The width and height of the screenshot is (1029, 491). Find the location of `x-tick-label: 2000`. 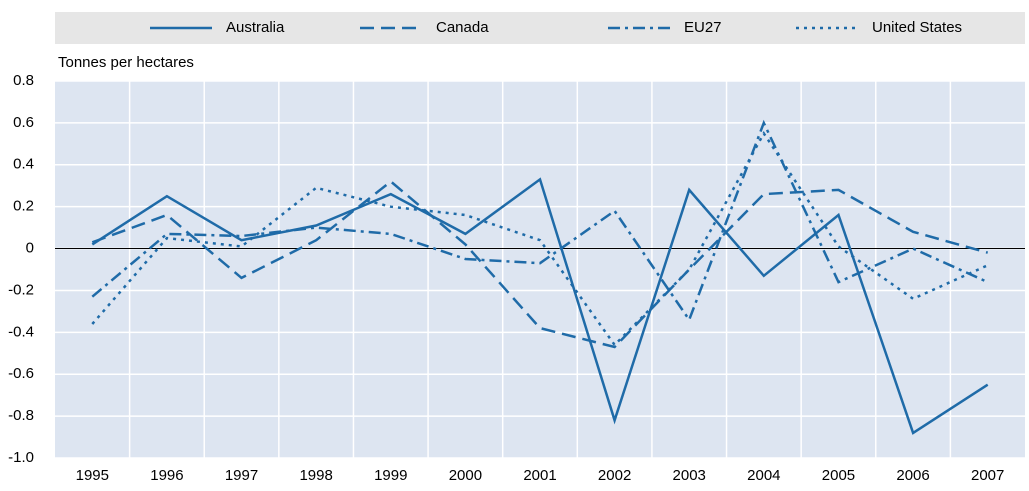

x-tick-label: 2000 is located at coordinates (465, 475).